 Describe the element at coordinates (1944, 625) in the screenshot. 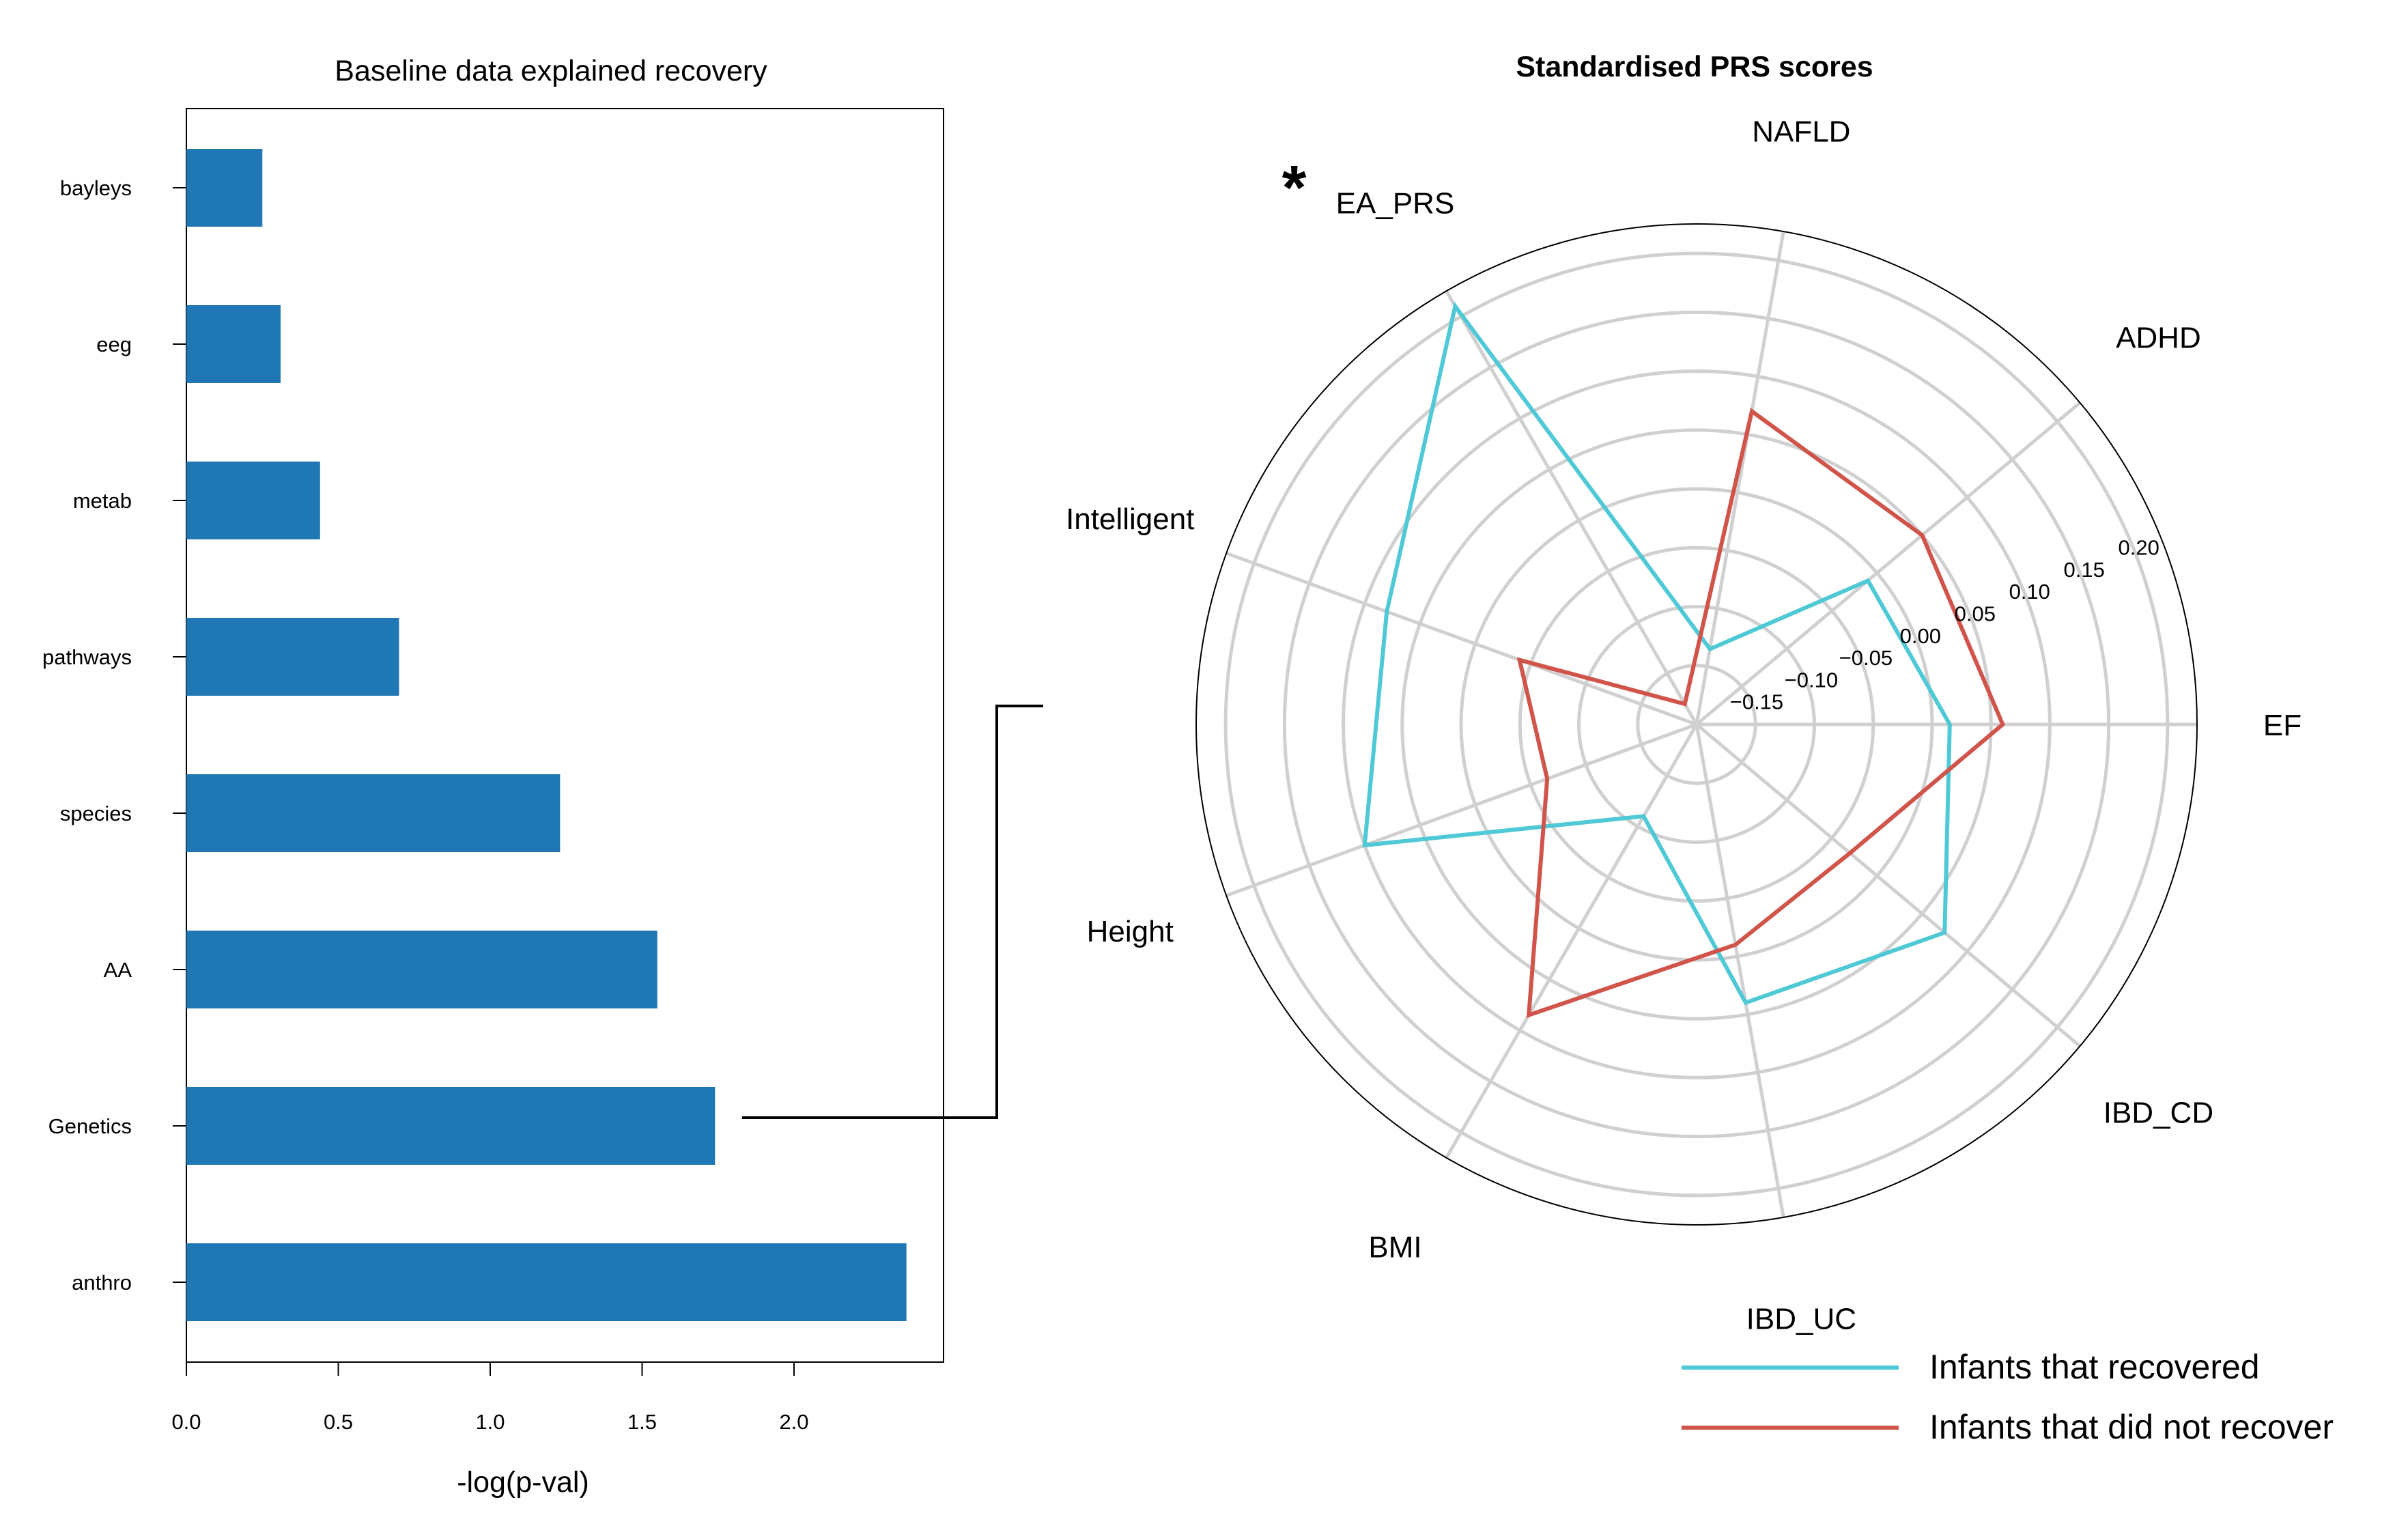

I see `radar-radial-tick-labels: −0.15−0.10−0.05 0.00 0.05 0.10 0.15 0.20` at that location.